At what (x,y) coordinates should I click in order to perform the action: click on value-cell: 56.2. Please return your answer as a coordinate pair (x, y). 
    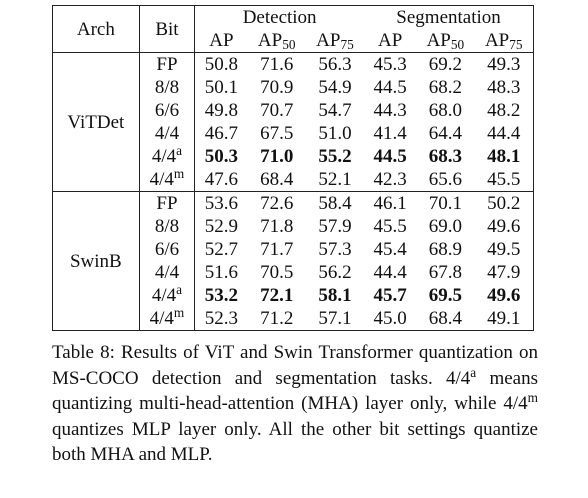
    Looking at the image, I should click on (335, 272).